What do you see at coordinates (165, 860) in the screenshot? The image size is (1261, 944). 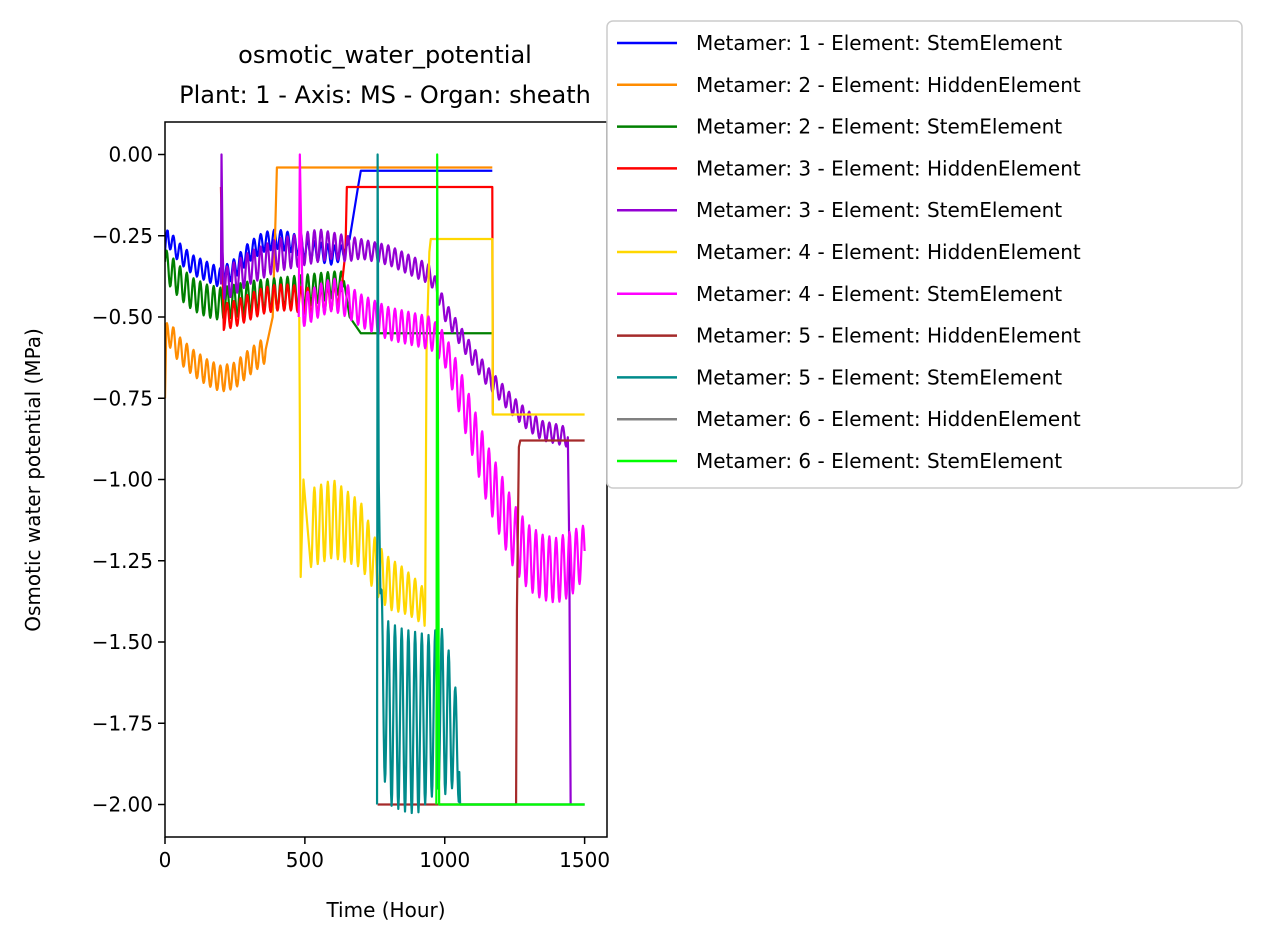 I see `x-tick-label: 0` at bounding box center [165, 860].